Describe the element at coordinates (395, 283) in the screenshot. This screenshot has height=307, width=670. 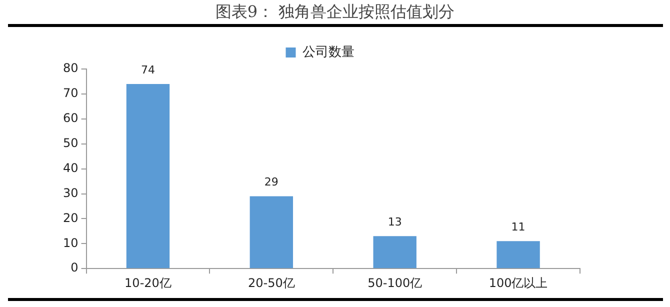
I see `x-tick-label: 50-100亿` at that location.